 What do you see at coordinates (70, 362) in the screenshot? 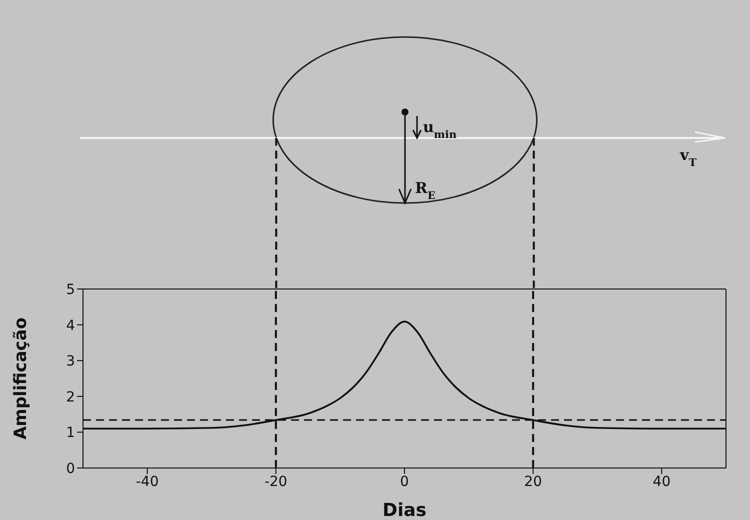
I see `y-tick-label: 3` at bounding box center [70, 362].